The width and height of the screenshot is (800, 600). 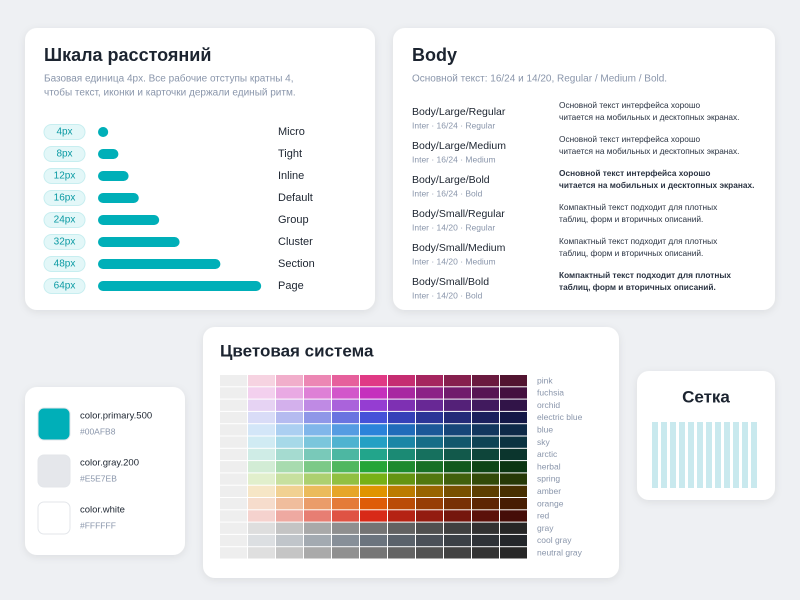 I want to click on spacing-name: Micro, so click(x=291, y=132).